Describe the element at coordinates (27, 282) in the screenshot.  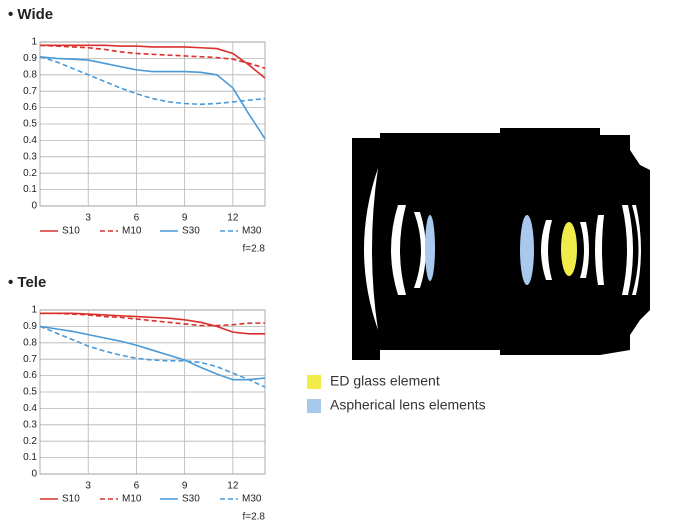
I see `chart-title: • Tele` at that location.